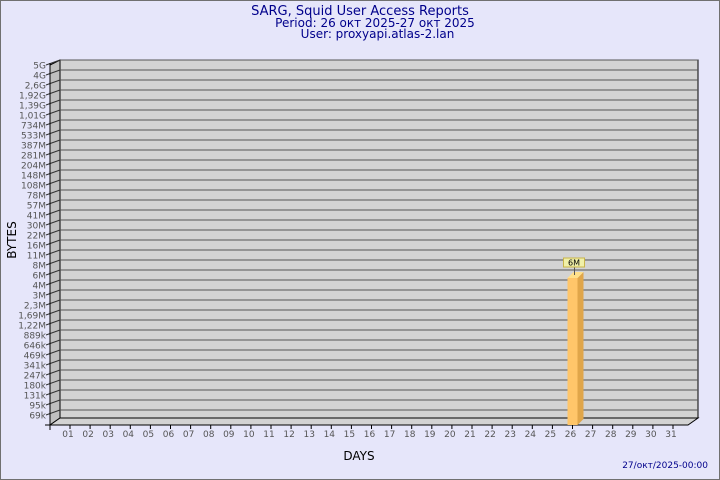 This screenshot has width=720, height=480. I want to click on x-tick-label: 07, so click(188, 435).